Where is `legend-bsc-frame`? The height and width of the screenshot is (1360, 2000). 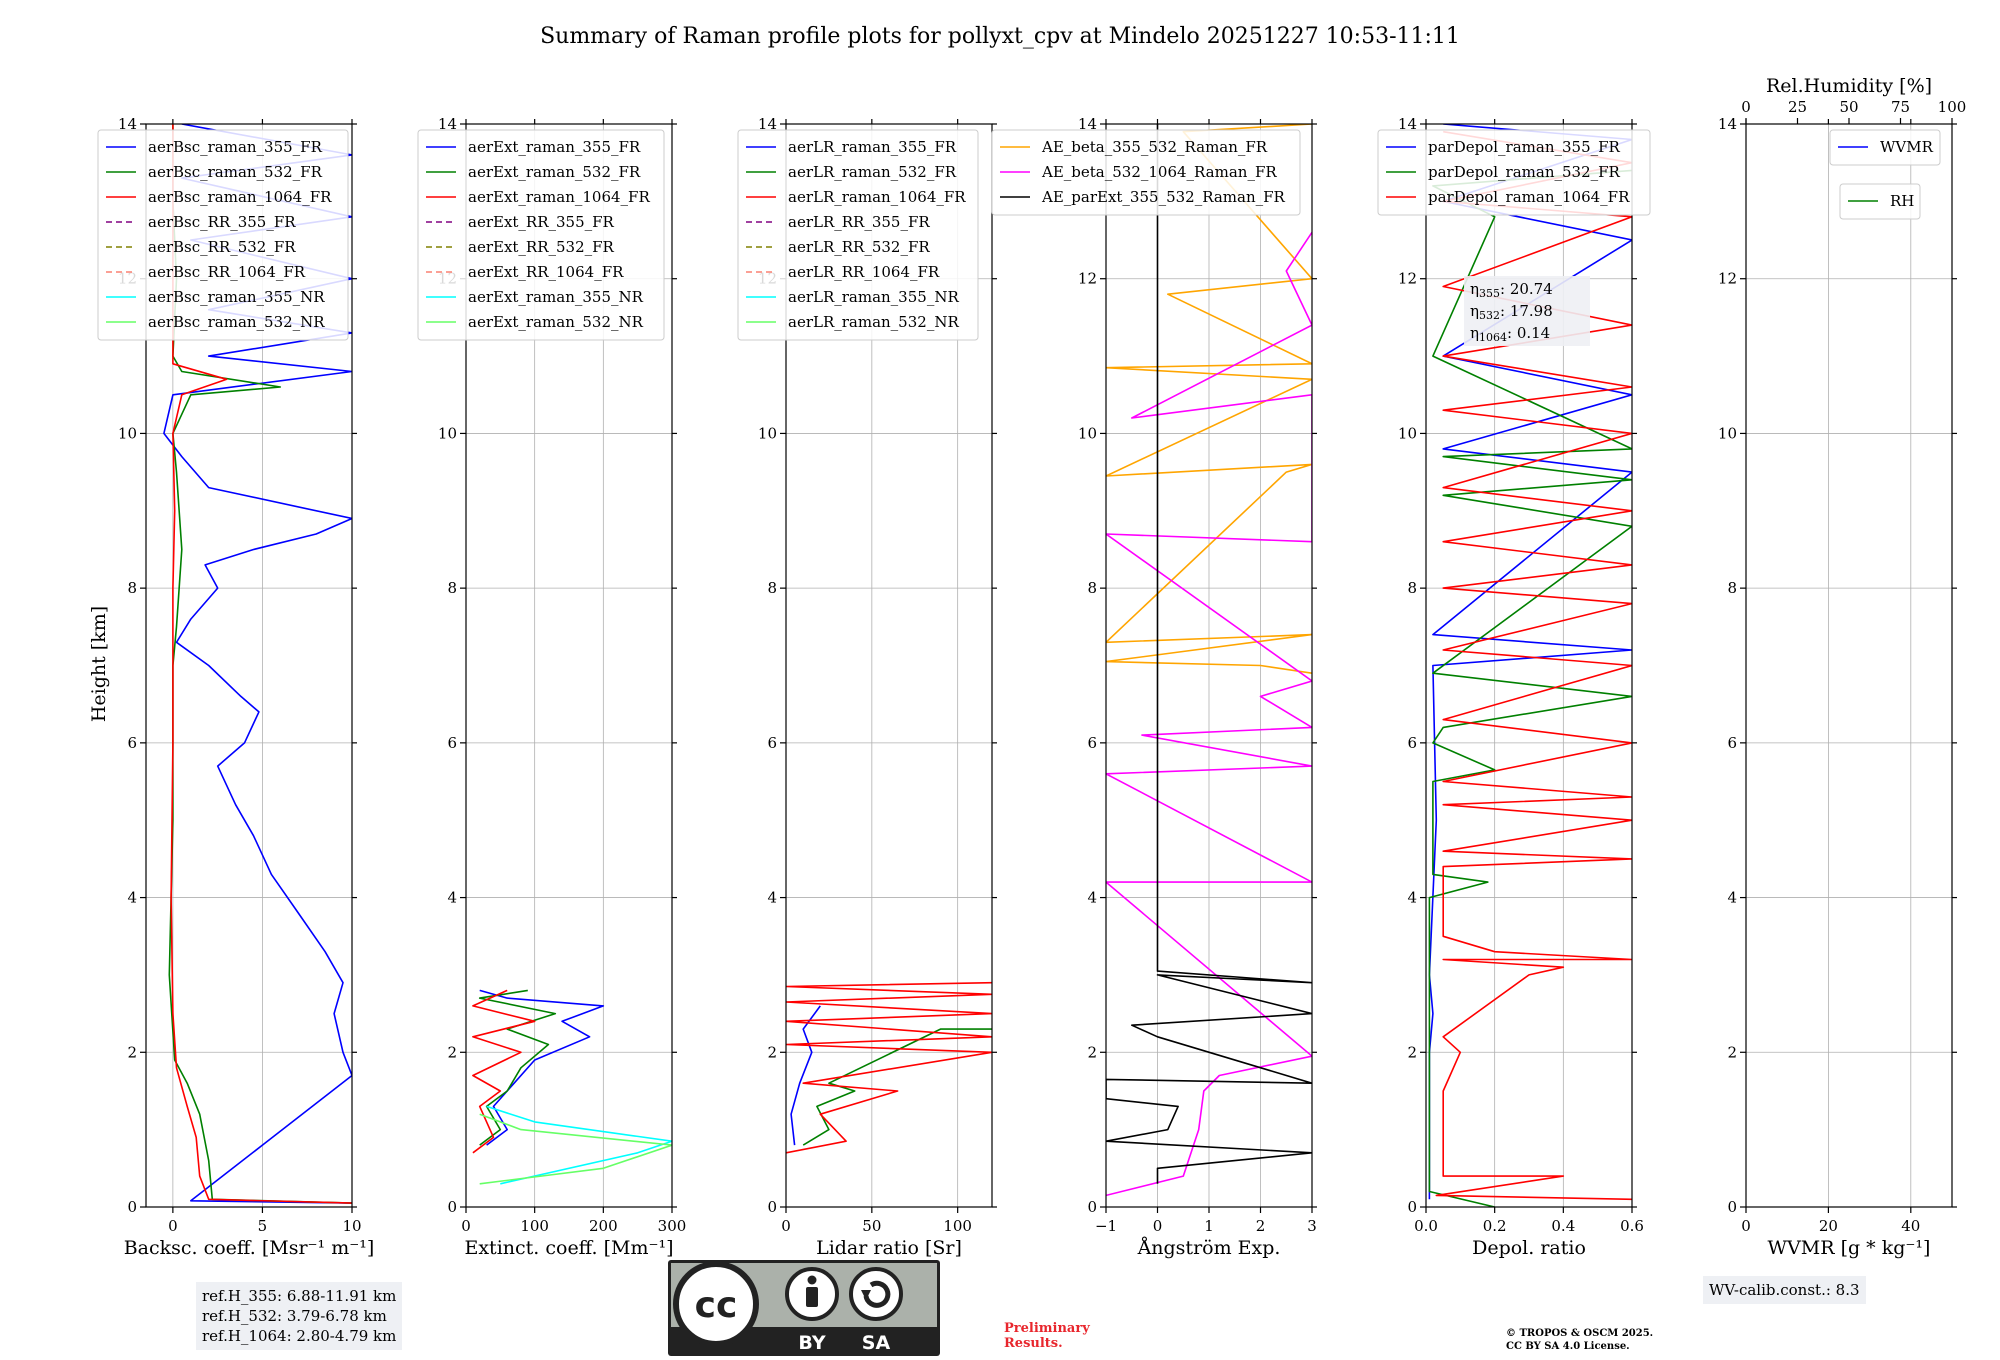 legend-bsc-frame is located at coordinates (223, 235).